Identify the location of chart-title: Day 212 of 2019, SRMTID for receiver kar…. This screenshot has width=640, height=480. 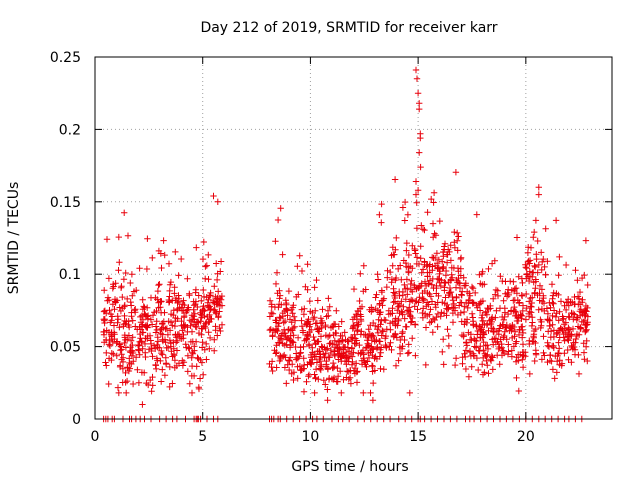
(348, 28).